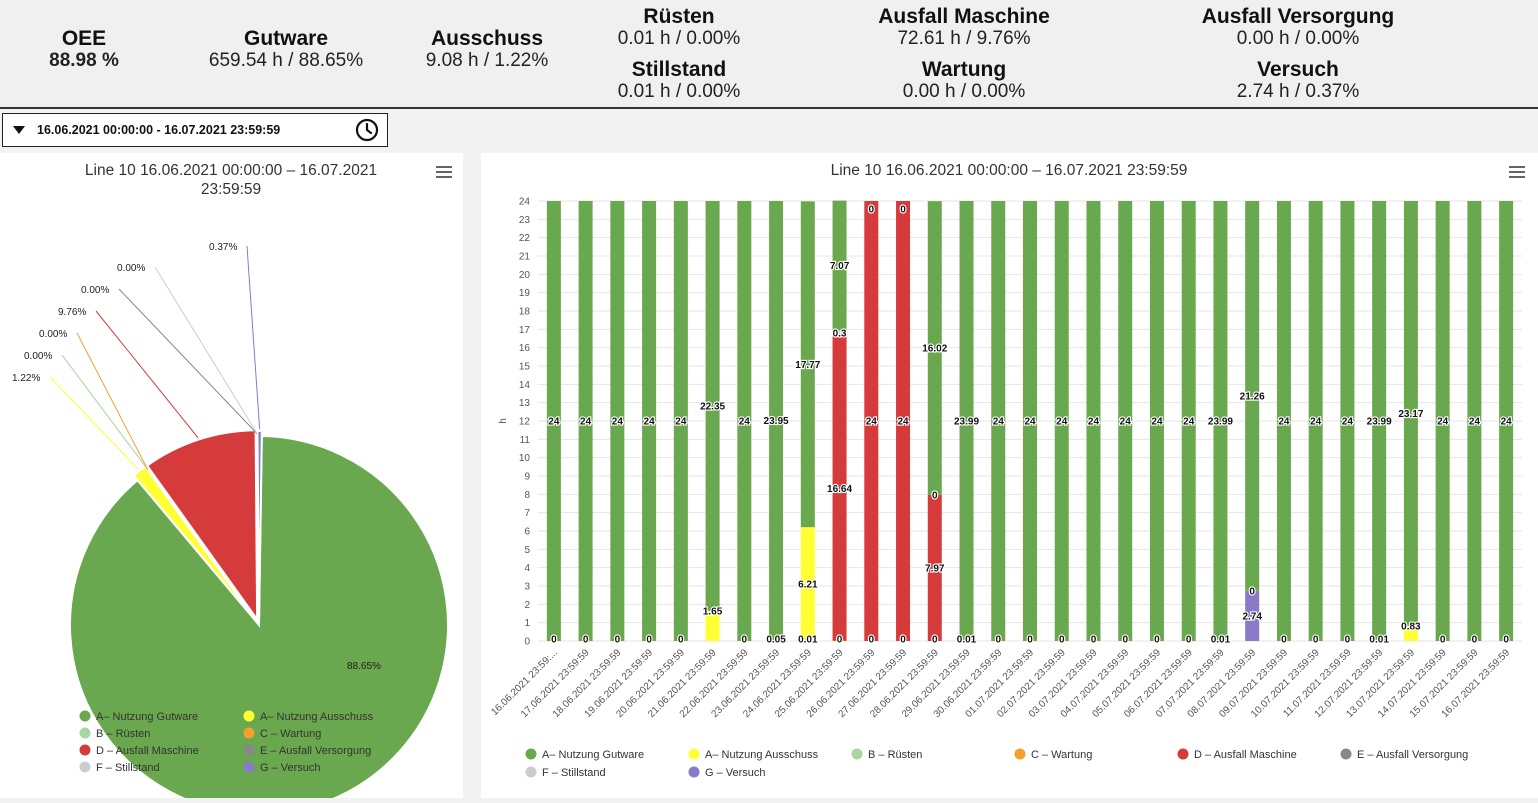  Describe the element at coordinates (206, 350) in the screenshot. I see `pie-connector` at that location.